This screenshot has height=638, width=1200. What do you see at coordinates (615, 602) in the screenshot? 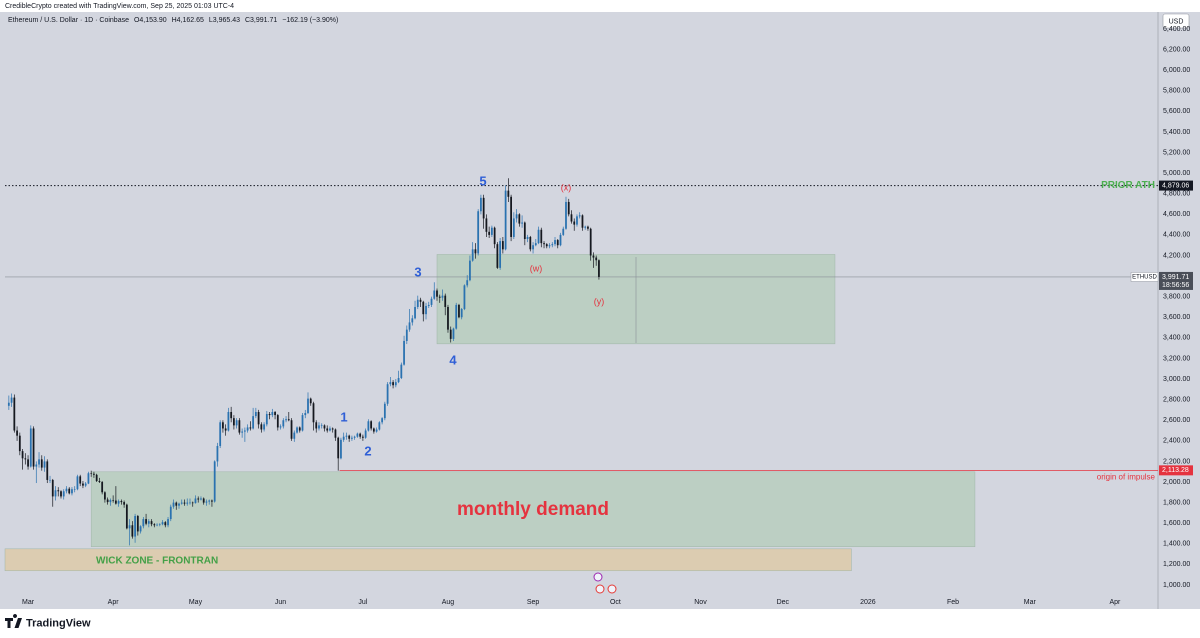
I see `x-tick-label: Oct` at bounding box center [615, 602].